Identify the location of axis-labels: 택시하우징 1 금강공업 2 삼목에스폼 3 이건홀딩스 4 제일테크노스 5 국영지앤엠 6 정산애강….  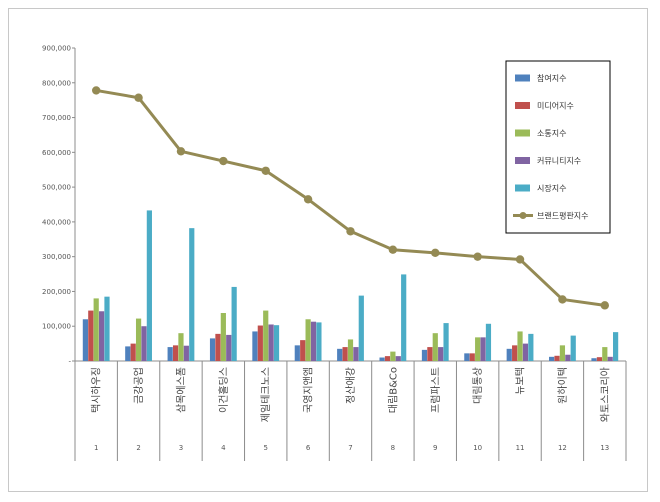
(351, 409).